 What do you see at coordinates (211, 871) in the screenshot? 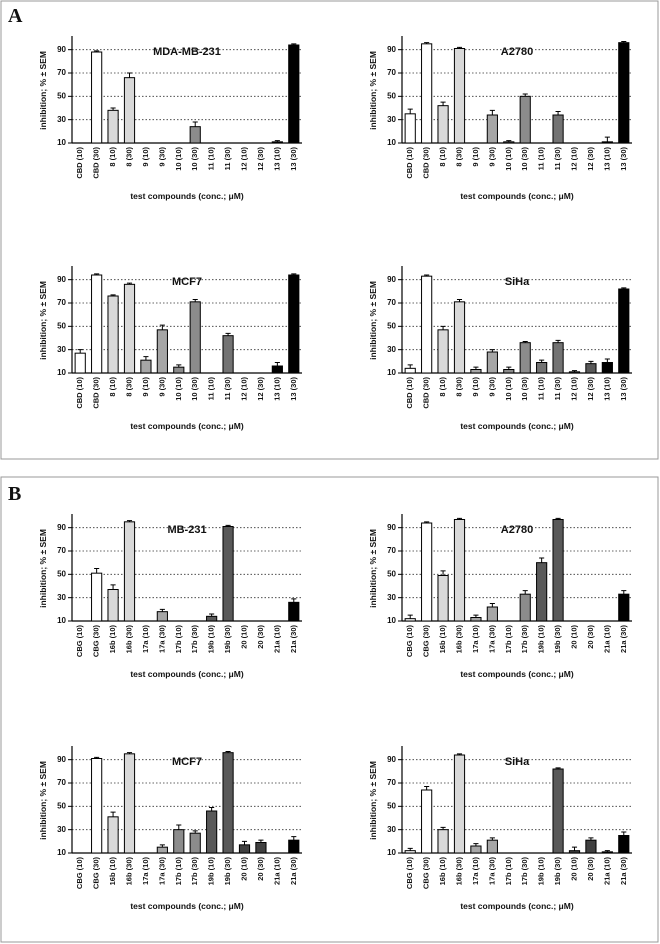
I see `x-tick-label: 19b (10)` at bounding box center [211, 871].